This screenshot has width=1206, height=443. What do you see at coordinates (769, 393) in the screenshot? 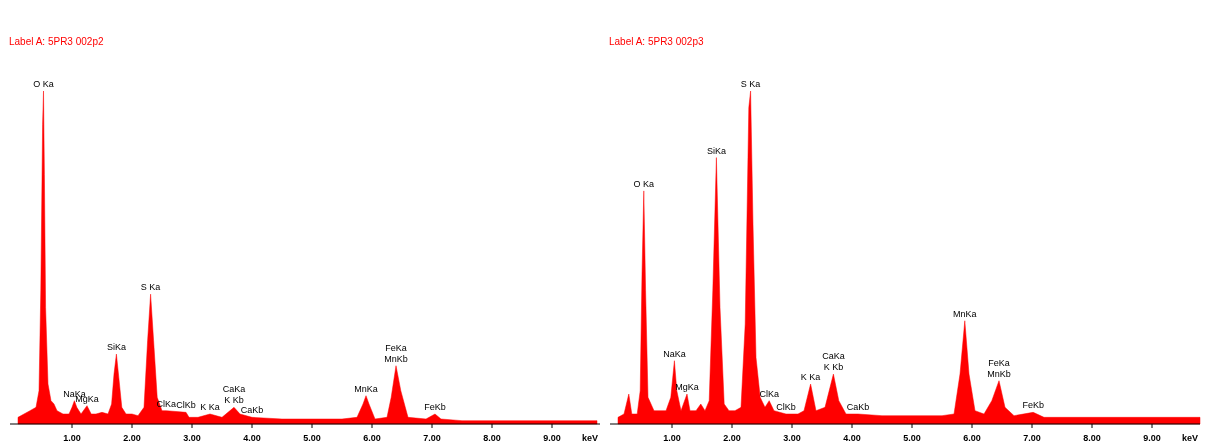
I see `annotation: ClKa` at bounding box center [769, 393].